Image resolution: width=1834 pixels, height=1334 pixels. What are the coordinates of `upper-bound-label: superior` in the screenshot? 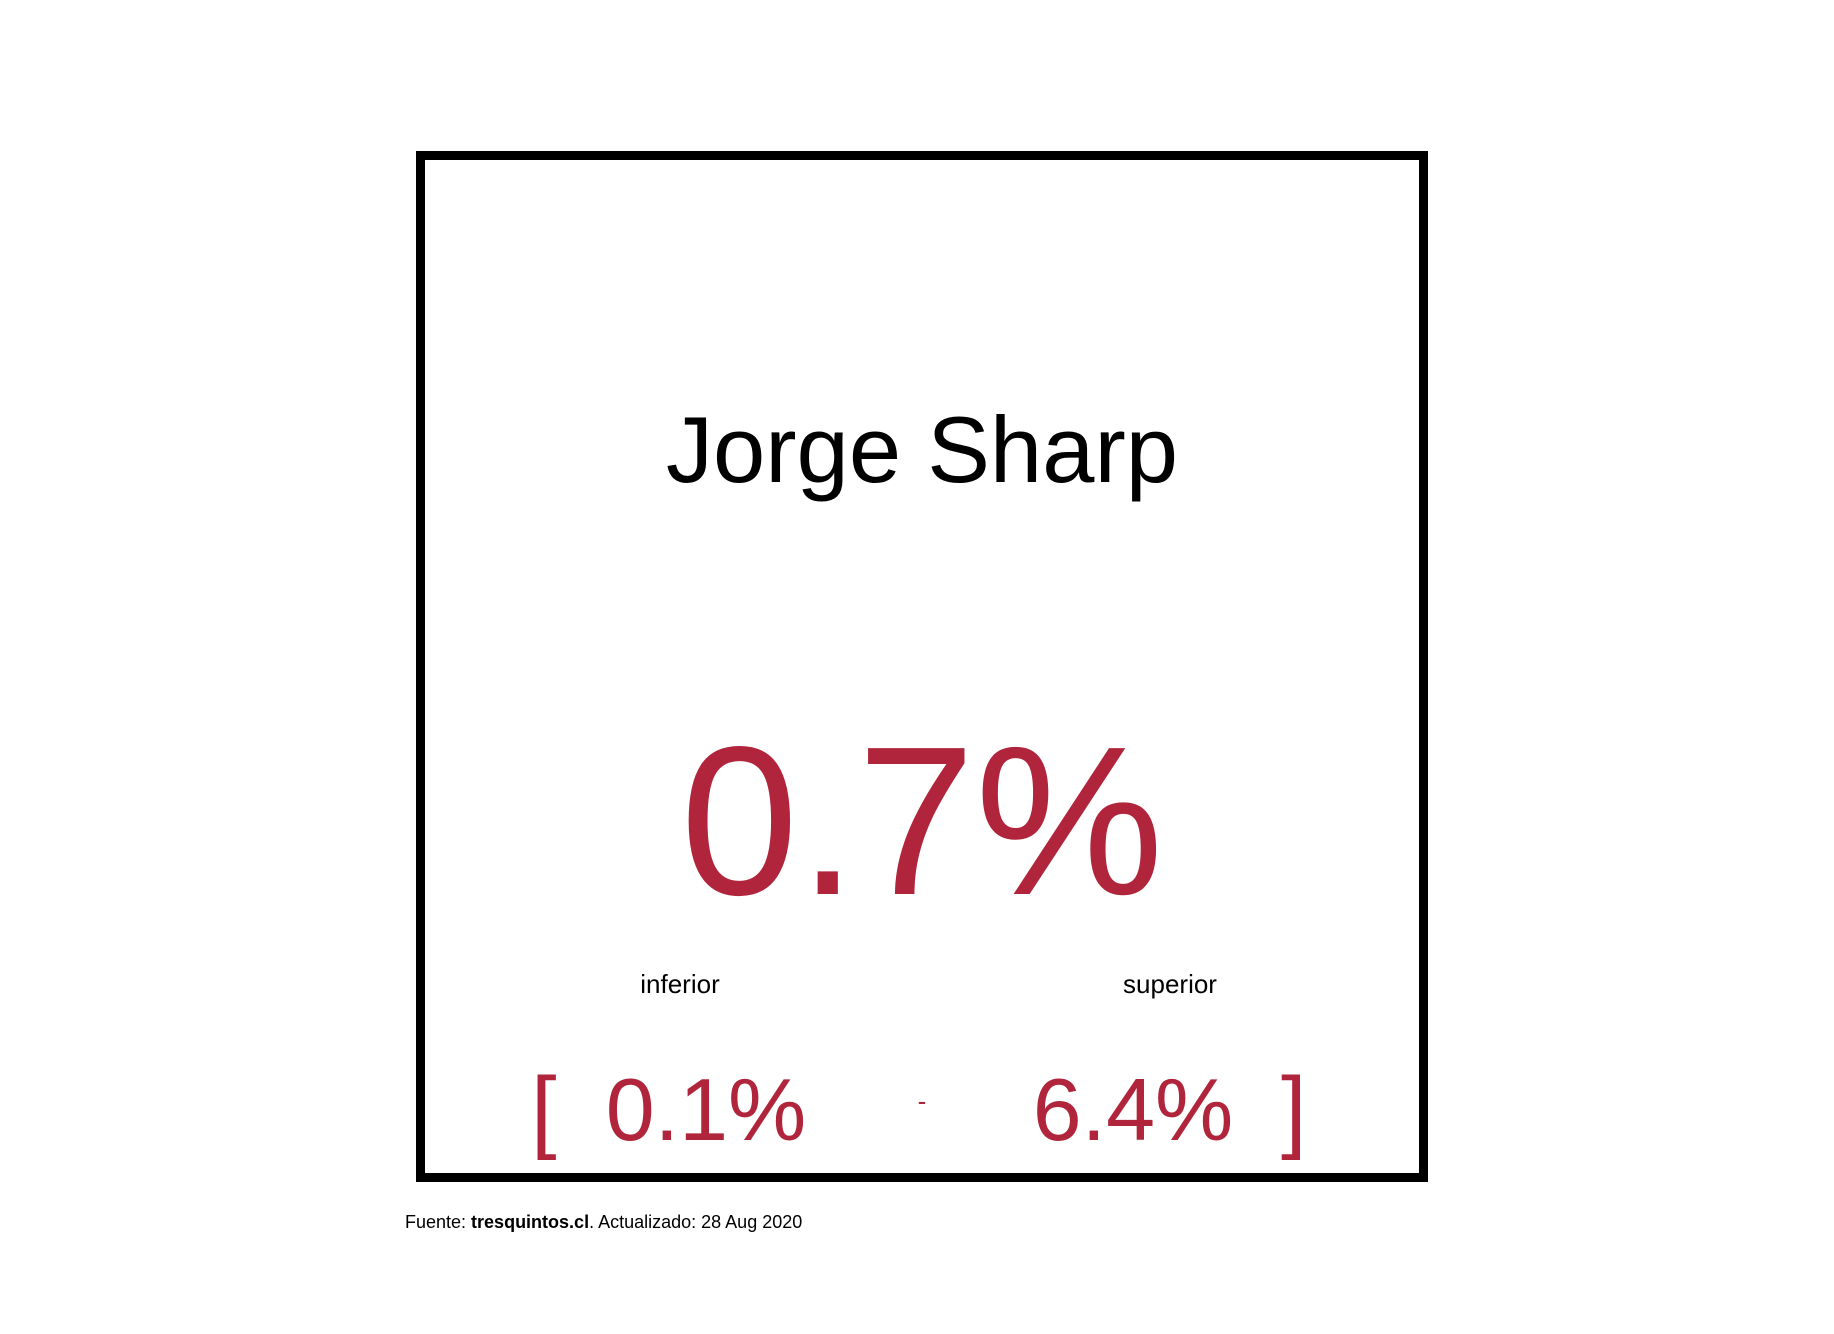 It's located at (1170, 984).